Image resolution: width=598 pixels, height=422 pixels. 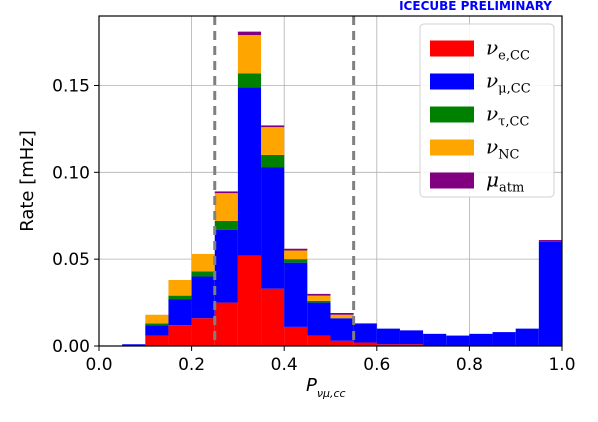 What do you see at coordinates (469, 365) in the screenshot?
I see `x-tick-label: 0.8` at bounding box center [469, 365].